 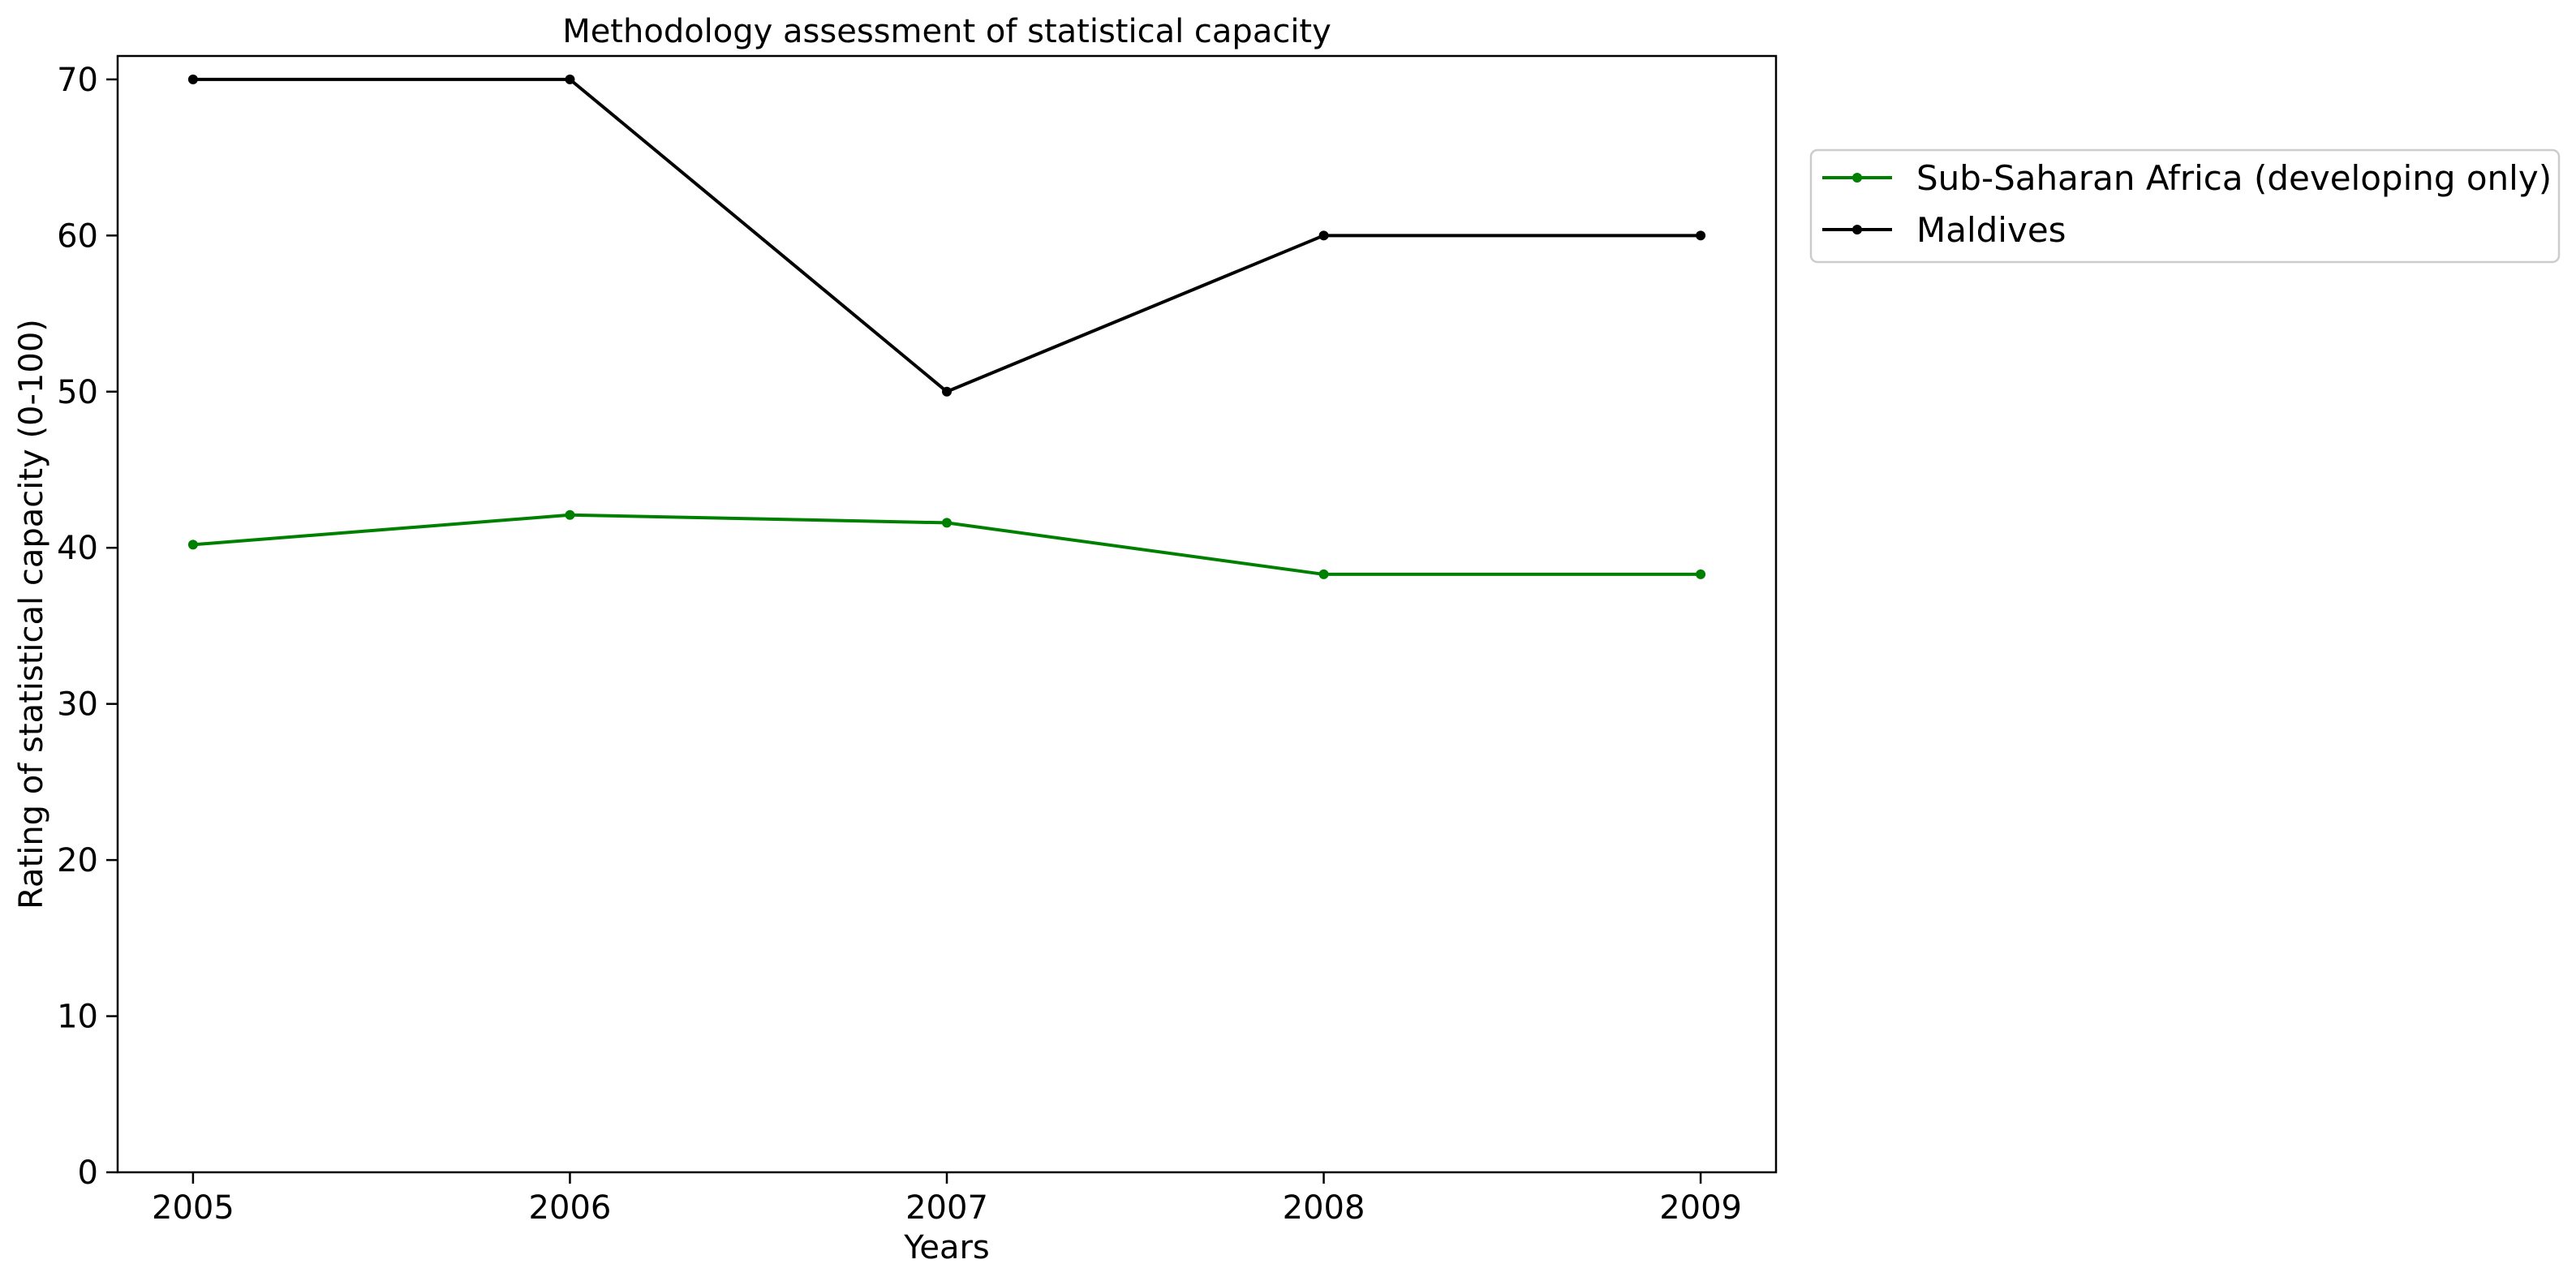 What do you see at coordinates (31, 614) in the screenshot?
I see `y-axis-label: Rating of statistical capacity (0-100)` at bounding box center [31, 614].